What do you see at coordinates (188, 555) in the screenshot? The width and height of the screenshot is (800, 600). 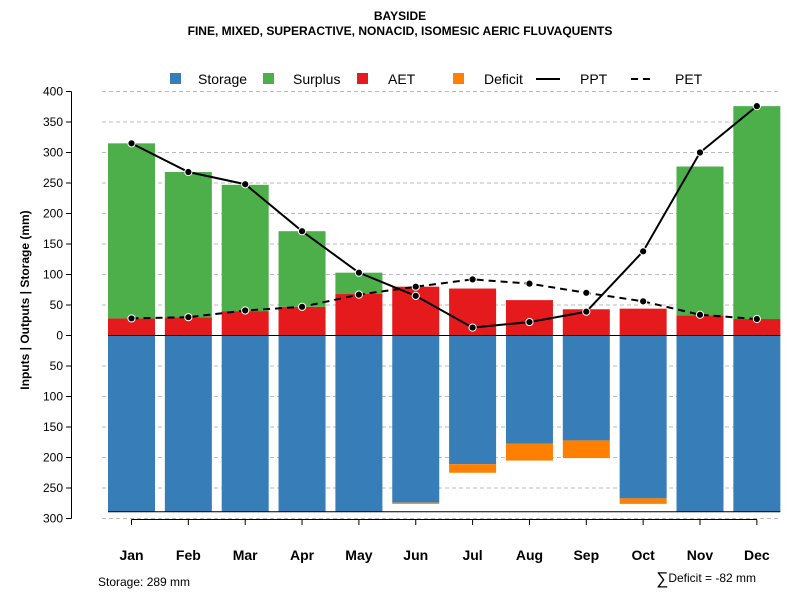 I see `x-tick-label: Feb` at bounding box center [188, 555].